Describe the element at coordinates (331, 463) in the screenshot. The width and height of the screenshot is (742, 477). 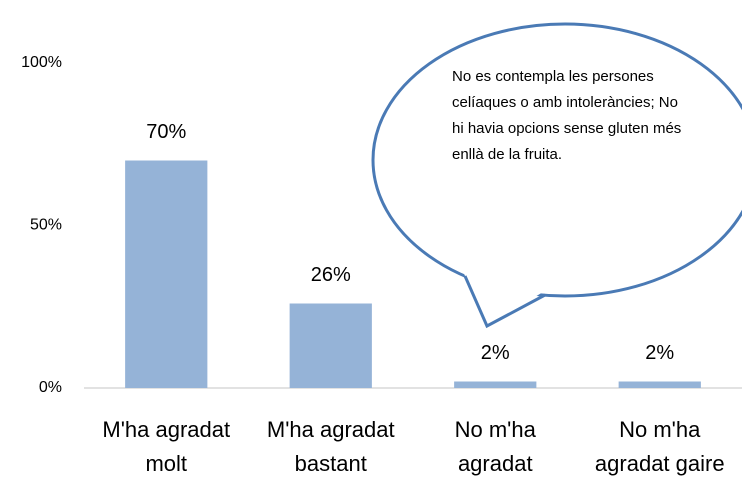
I see `x-tick-line: bastant` at that location.